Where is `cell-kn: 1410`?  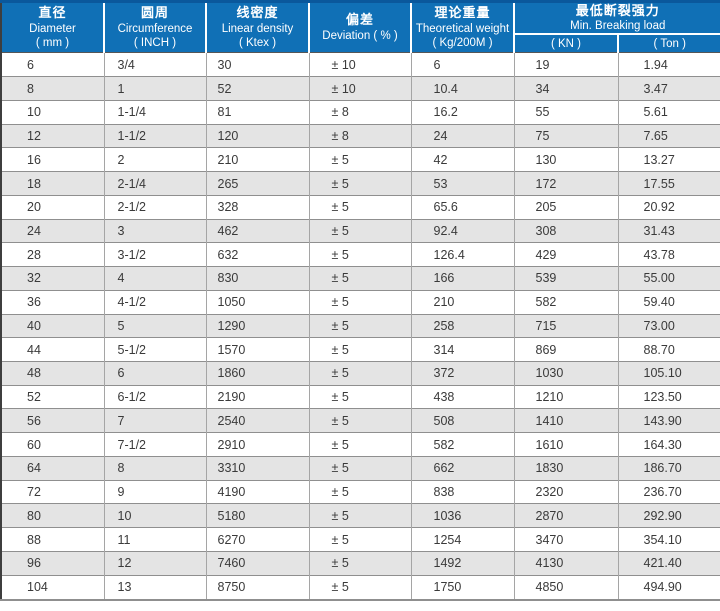 cell-kn: 1410 is located at coordinates (565, 420).